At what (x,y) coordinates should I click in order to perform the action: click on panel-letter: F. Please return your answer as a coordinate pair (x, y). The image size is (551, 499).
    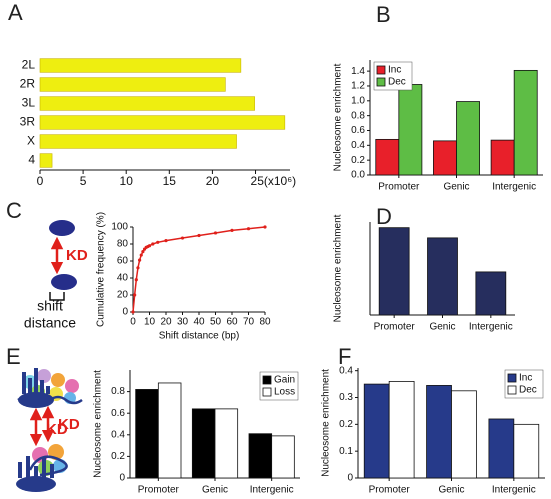
    Looking at the image, I should click on (344, 356).